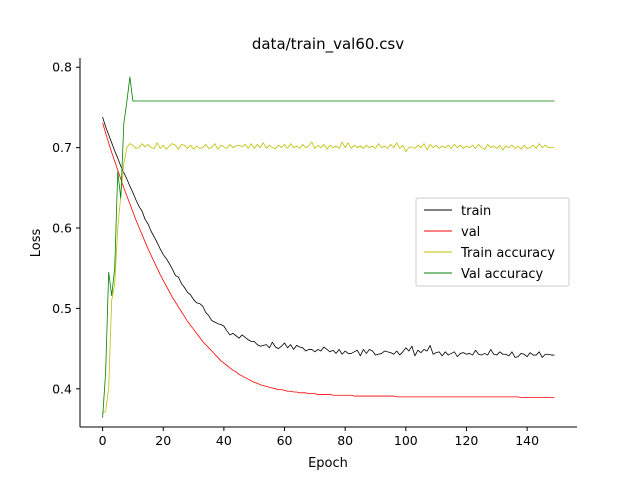  I want to click on legend-label-train-accuracy: Train accuracy, so click(507, 253).